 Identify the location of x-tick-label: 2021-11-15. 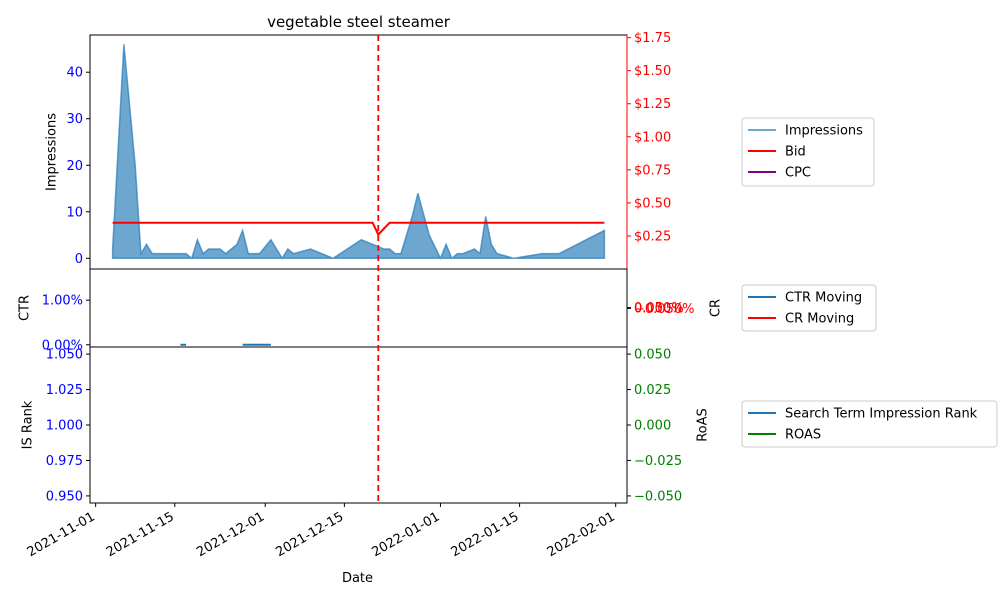
(140, 534).